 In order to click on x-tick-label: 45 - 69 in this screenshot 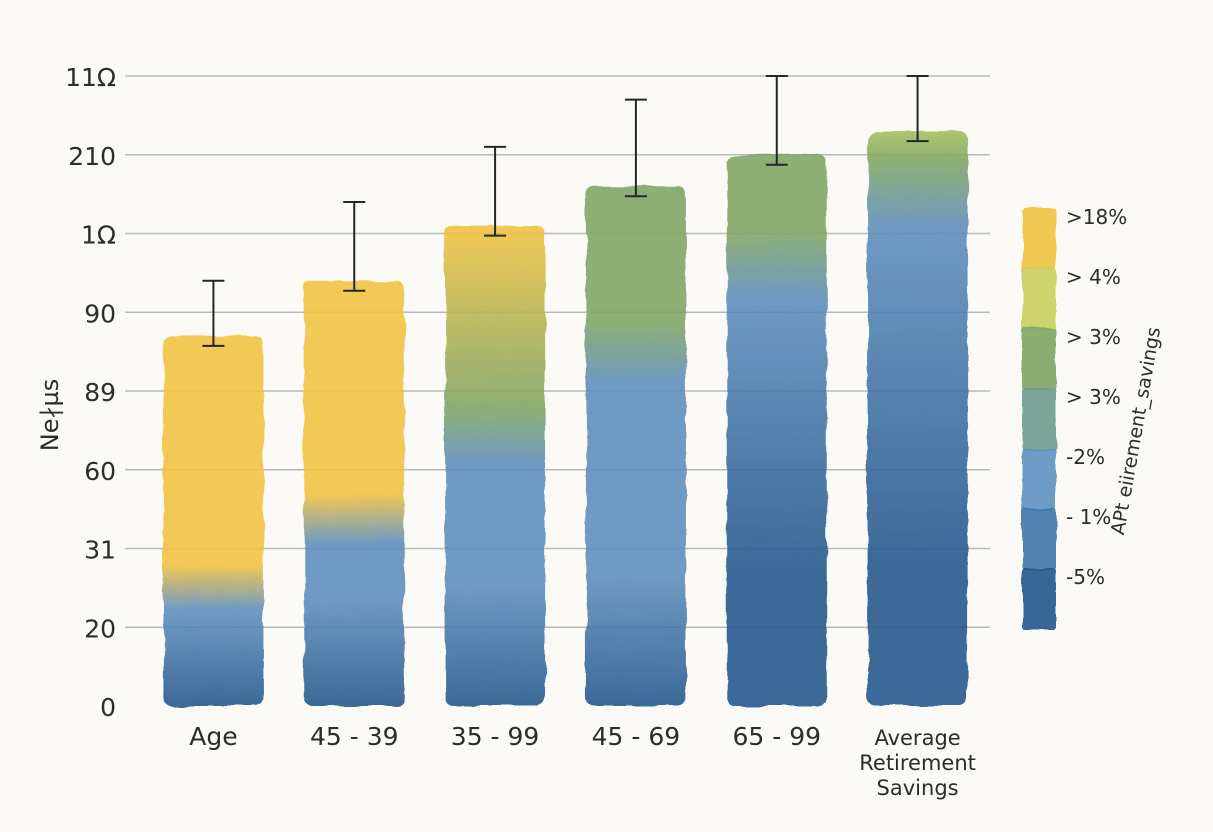, I will do `click(636, 736)`.